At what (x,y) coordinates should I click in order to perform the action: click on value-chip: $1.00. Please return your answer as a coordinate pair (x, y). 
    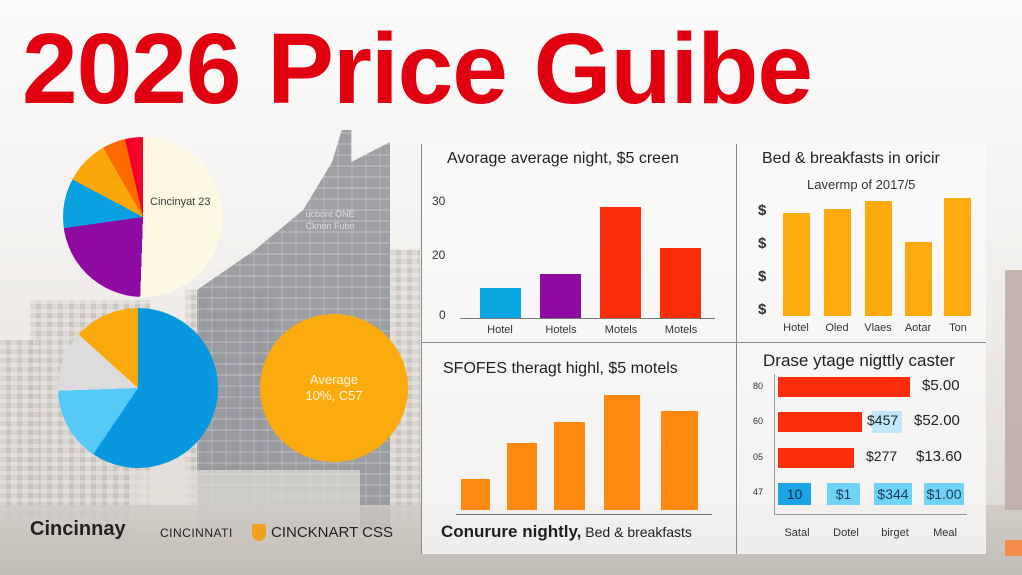
    Looking at the image, I should click on (944, 494).